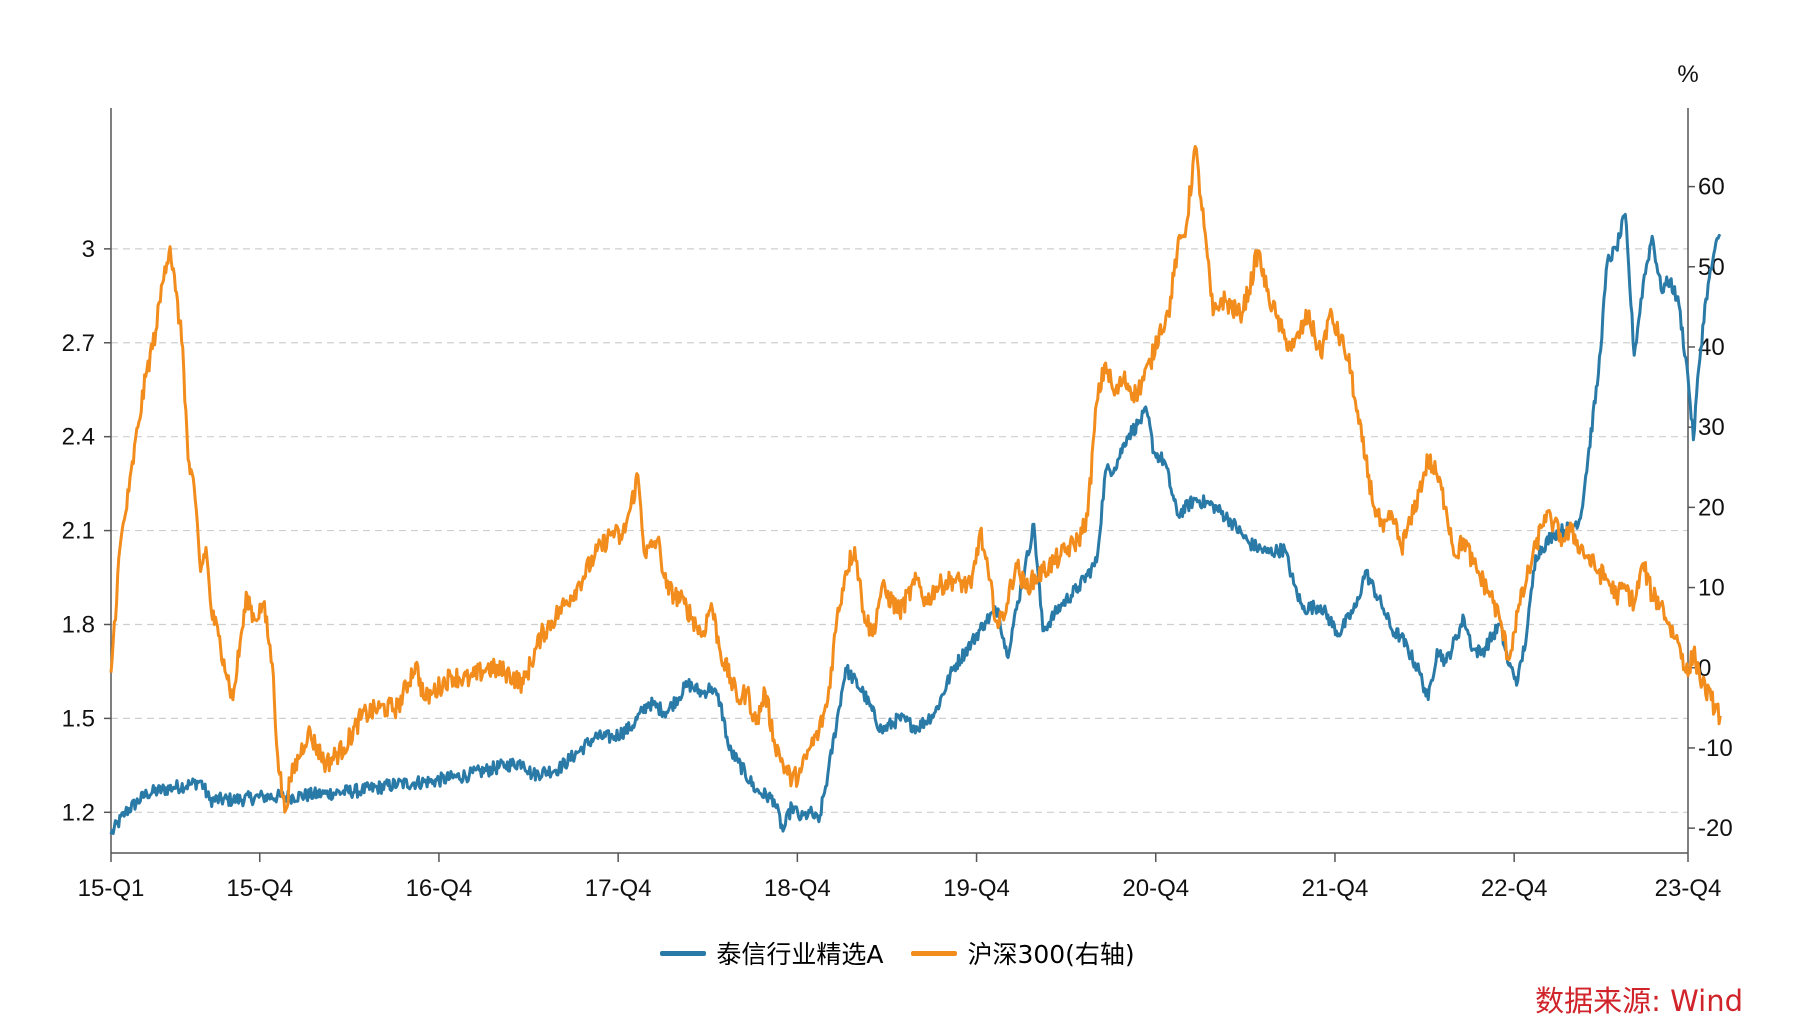  What do you see at coordinates (1687, 74) in the screenshot?
I see `right-axis-unit: %` at bounding box center [1687, 74].